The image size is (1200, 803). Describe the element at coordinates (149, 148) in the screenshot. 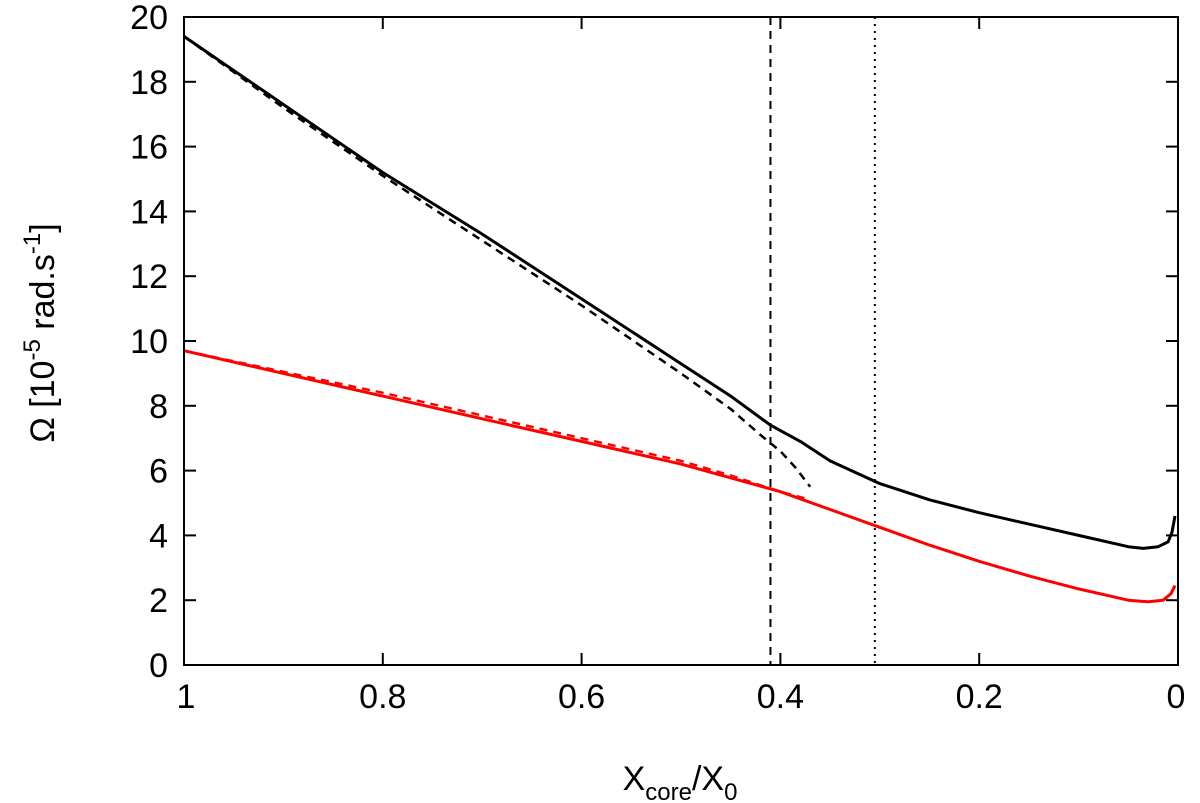

I see `y-tick-label: 16` at that location.